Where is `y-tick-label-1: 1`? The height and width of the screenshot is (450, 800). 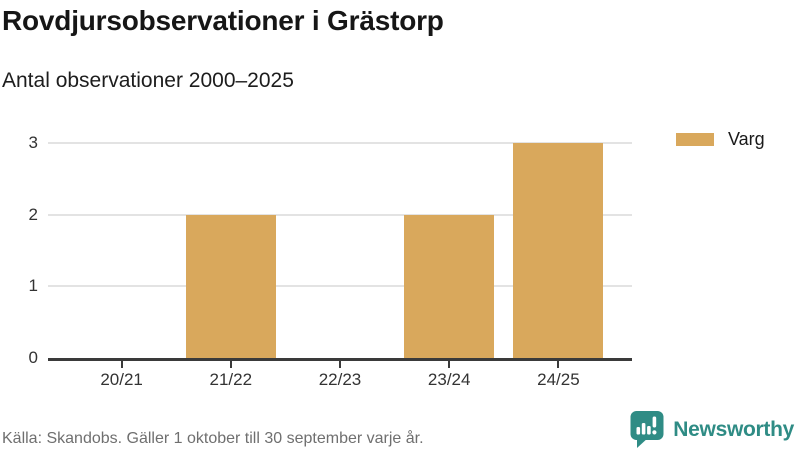 y-tick-label-1: 1 is located at coordinates (33, 286).